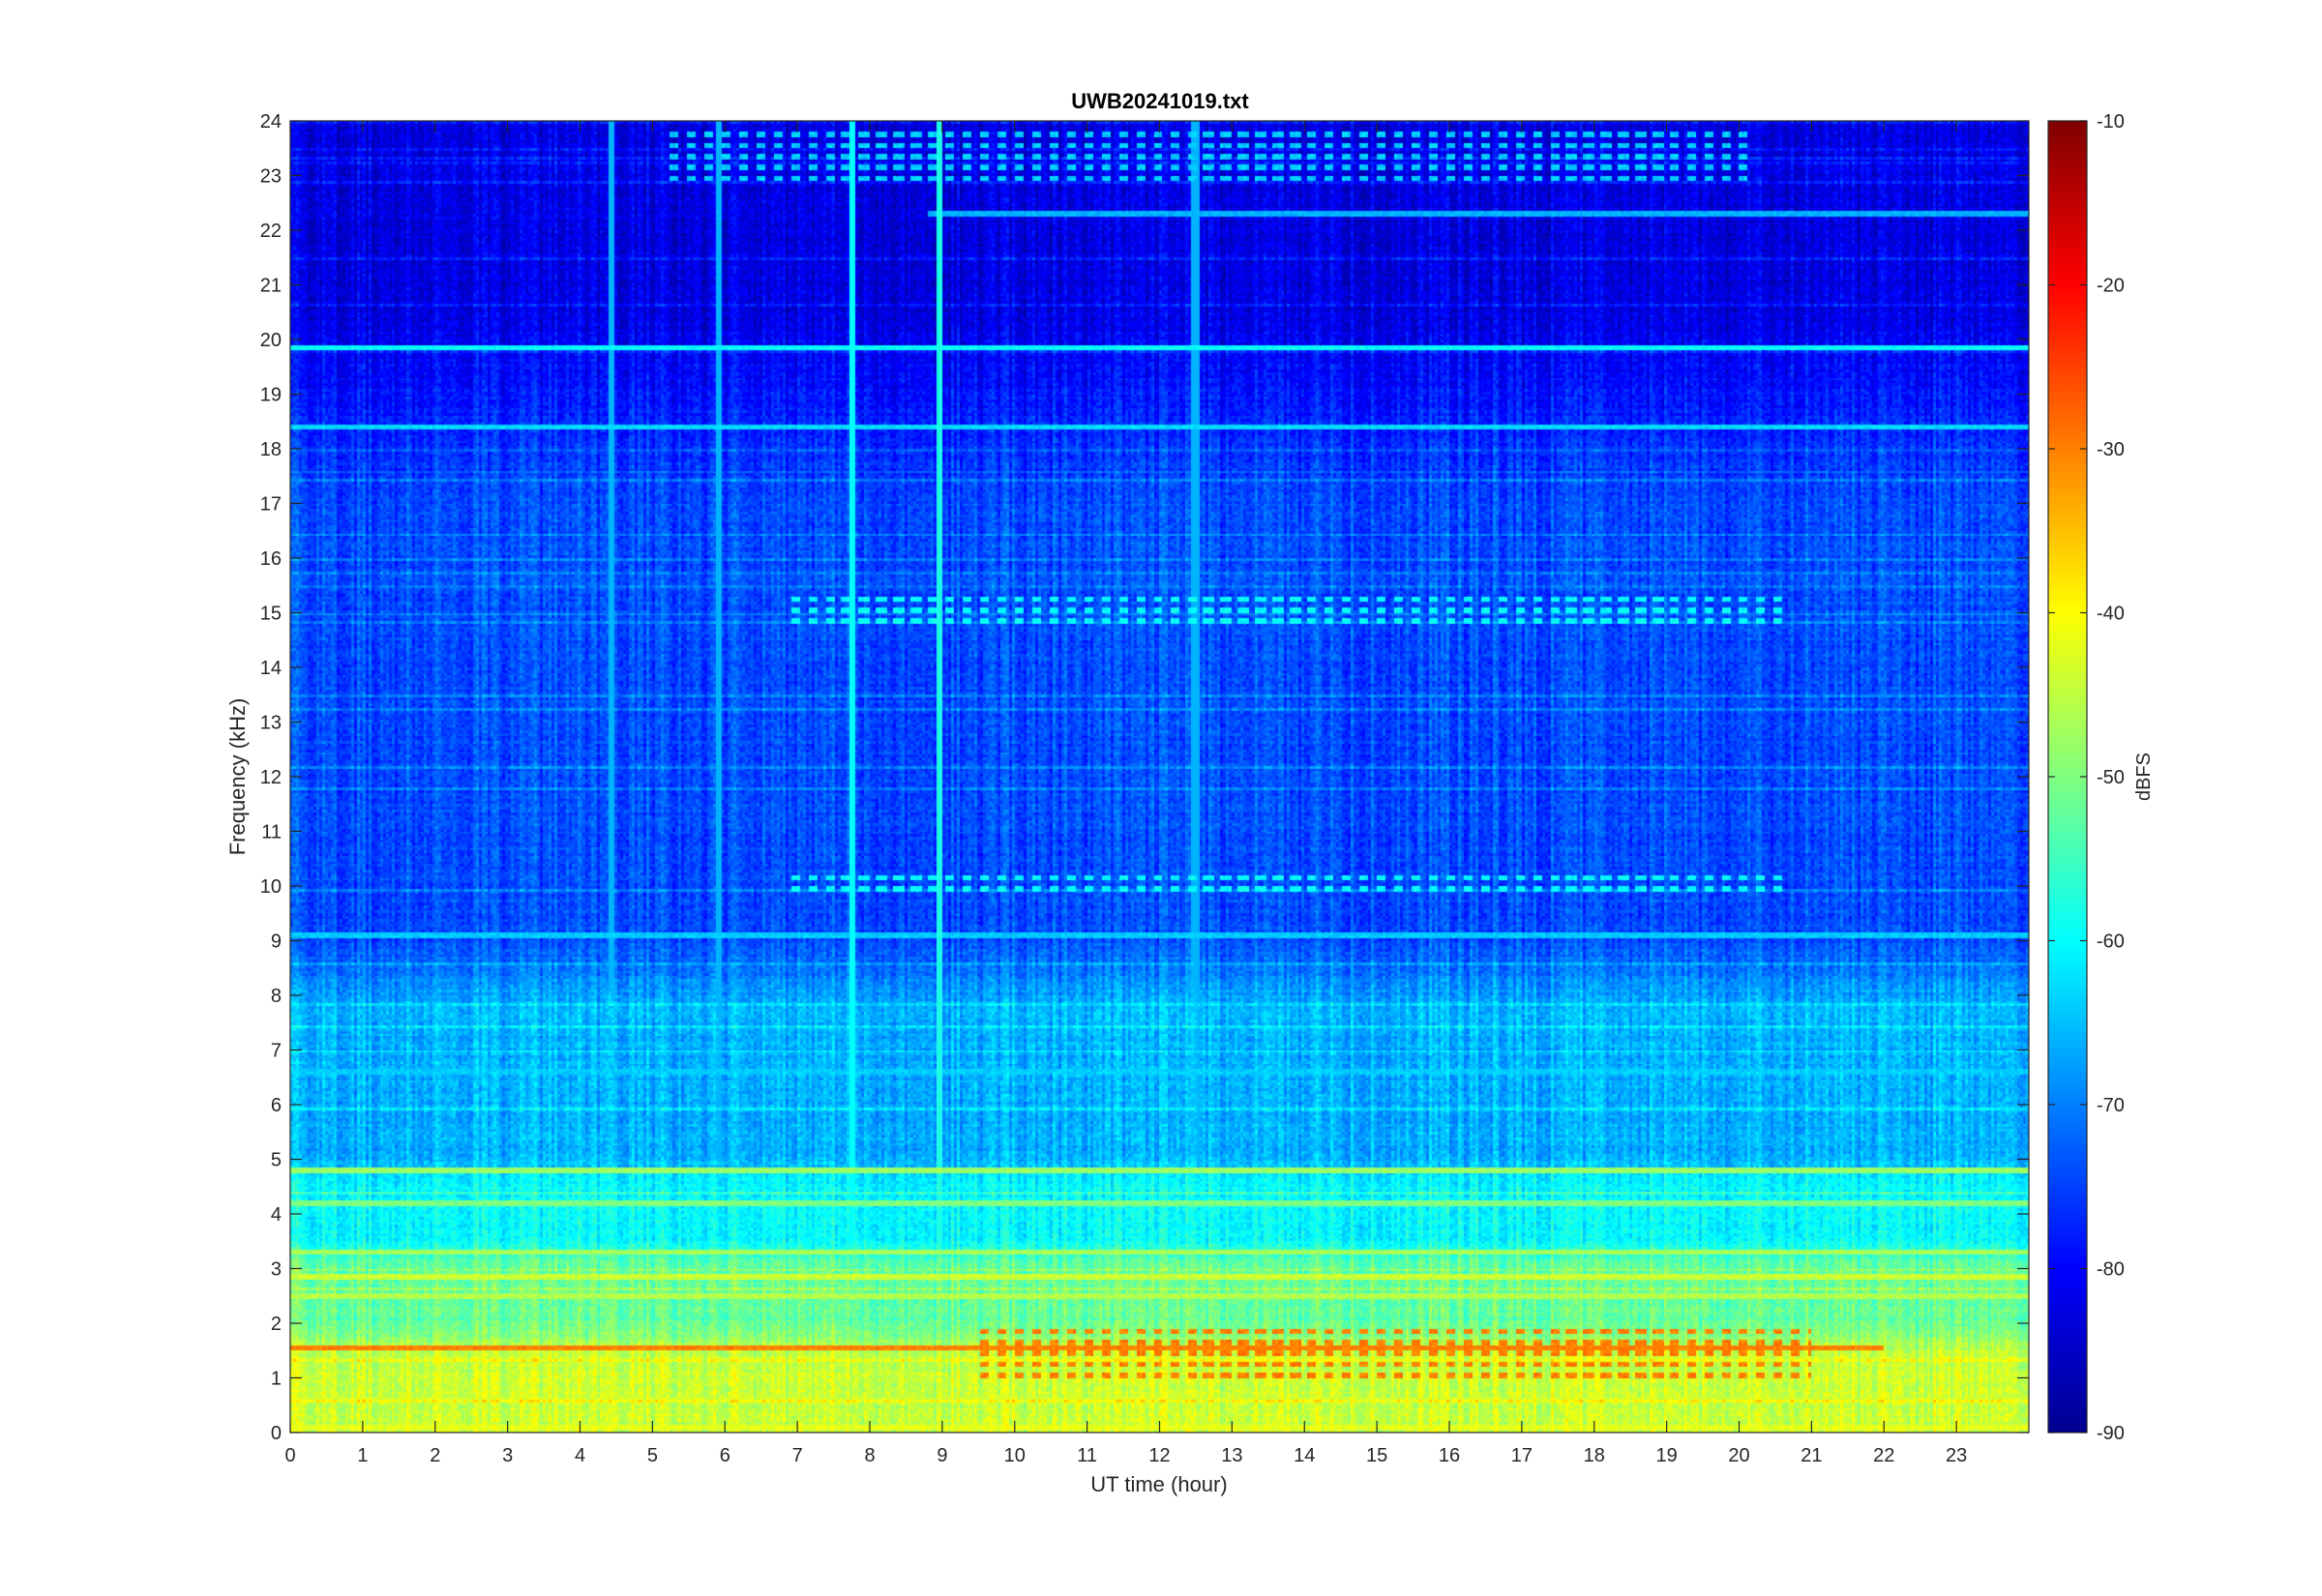 The width and height of the screenshot is (2322, 1596). What do you see at coordinates (2086, 777) in the screenshot?
I see `colorbar-ticks: -90 -80 -70 -60 -50 -40 -30 -20 -10` at bounding box center [2086, 777].